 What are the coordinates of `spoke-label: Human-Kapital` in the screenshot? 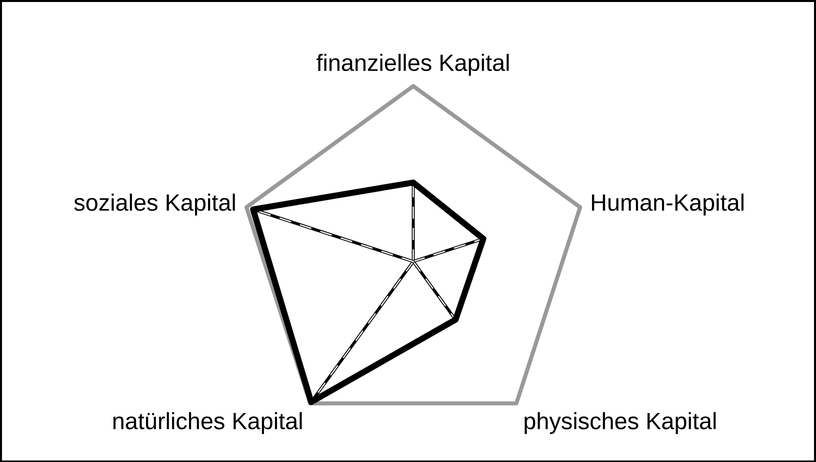 It's located at (668, 204).